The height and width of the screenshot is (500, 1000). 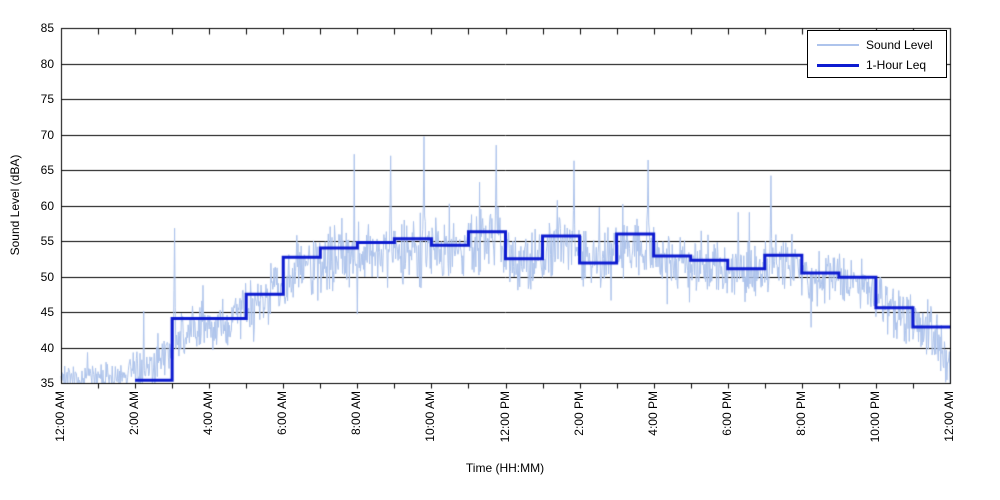 I want to click on y-axis-title: Sound Level (dBA), so click(x=15, y=205).